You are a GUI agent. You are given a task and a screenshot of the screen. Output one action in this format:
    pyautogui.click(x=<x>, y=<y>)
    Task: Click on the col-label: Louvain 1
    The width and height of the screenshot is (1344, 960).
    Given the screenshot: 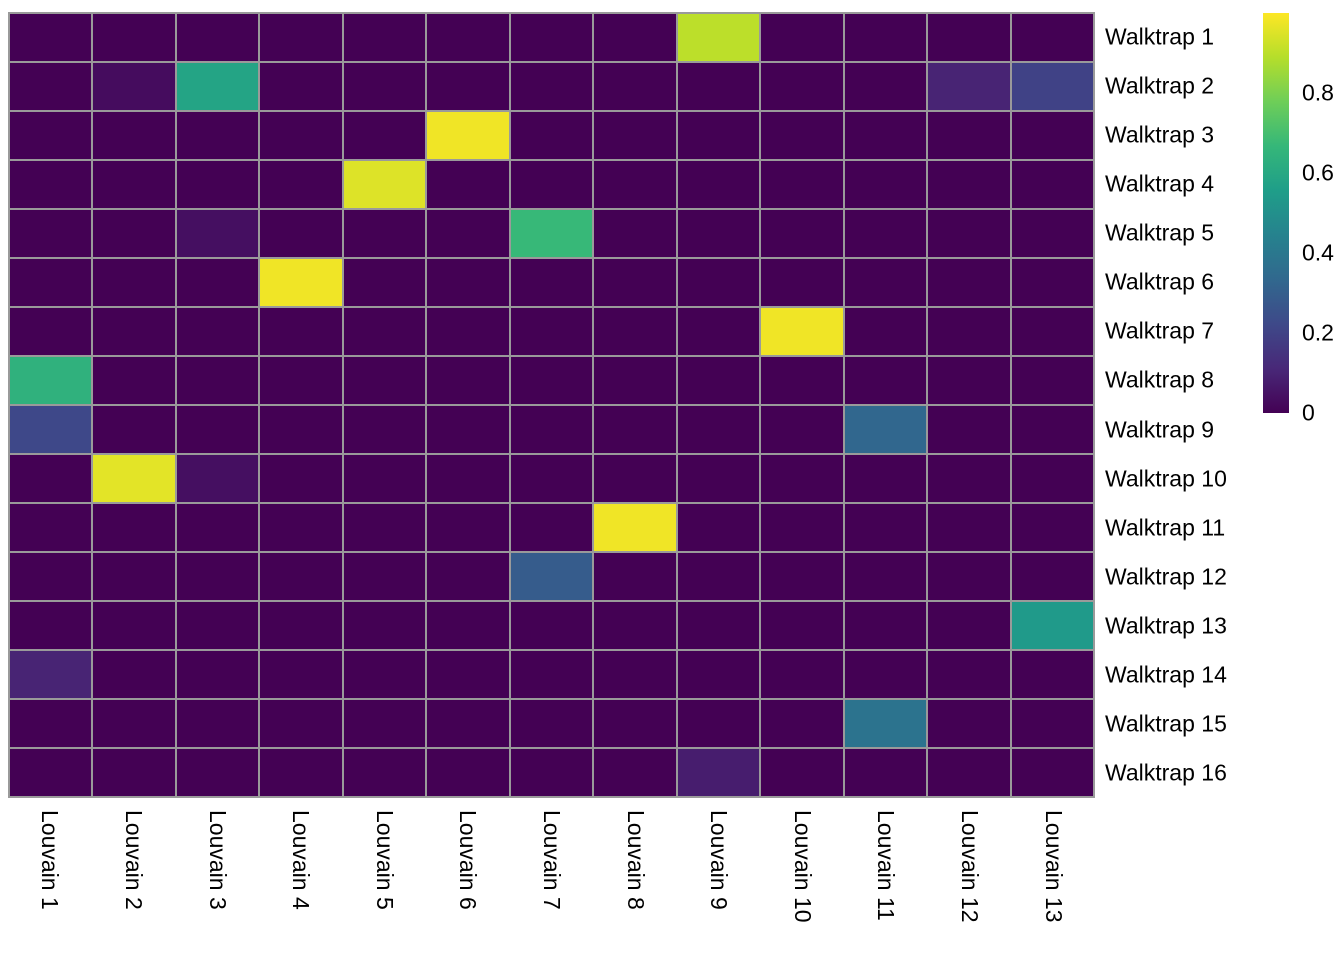 What is the action you would take?
    pyautogui.click(x=50, y=860)
    